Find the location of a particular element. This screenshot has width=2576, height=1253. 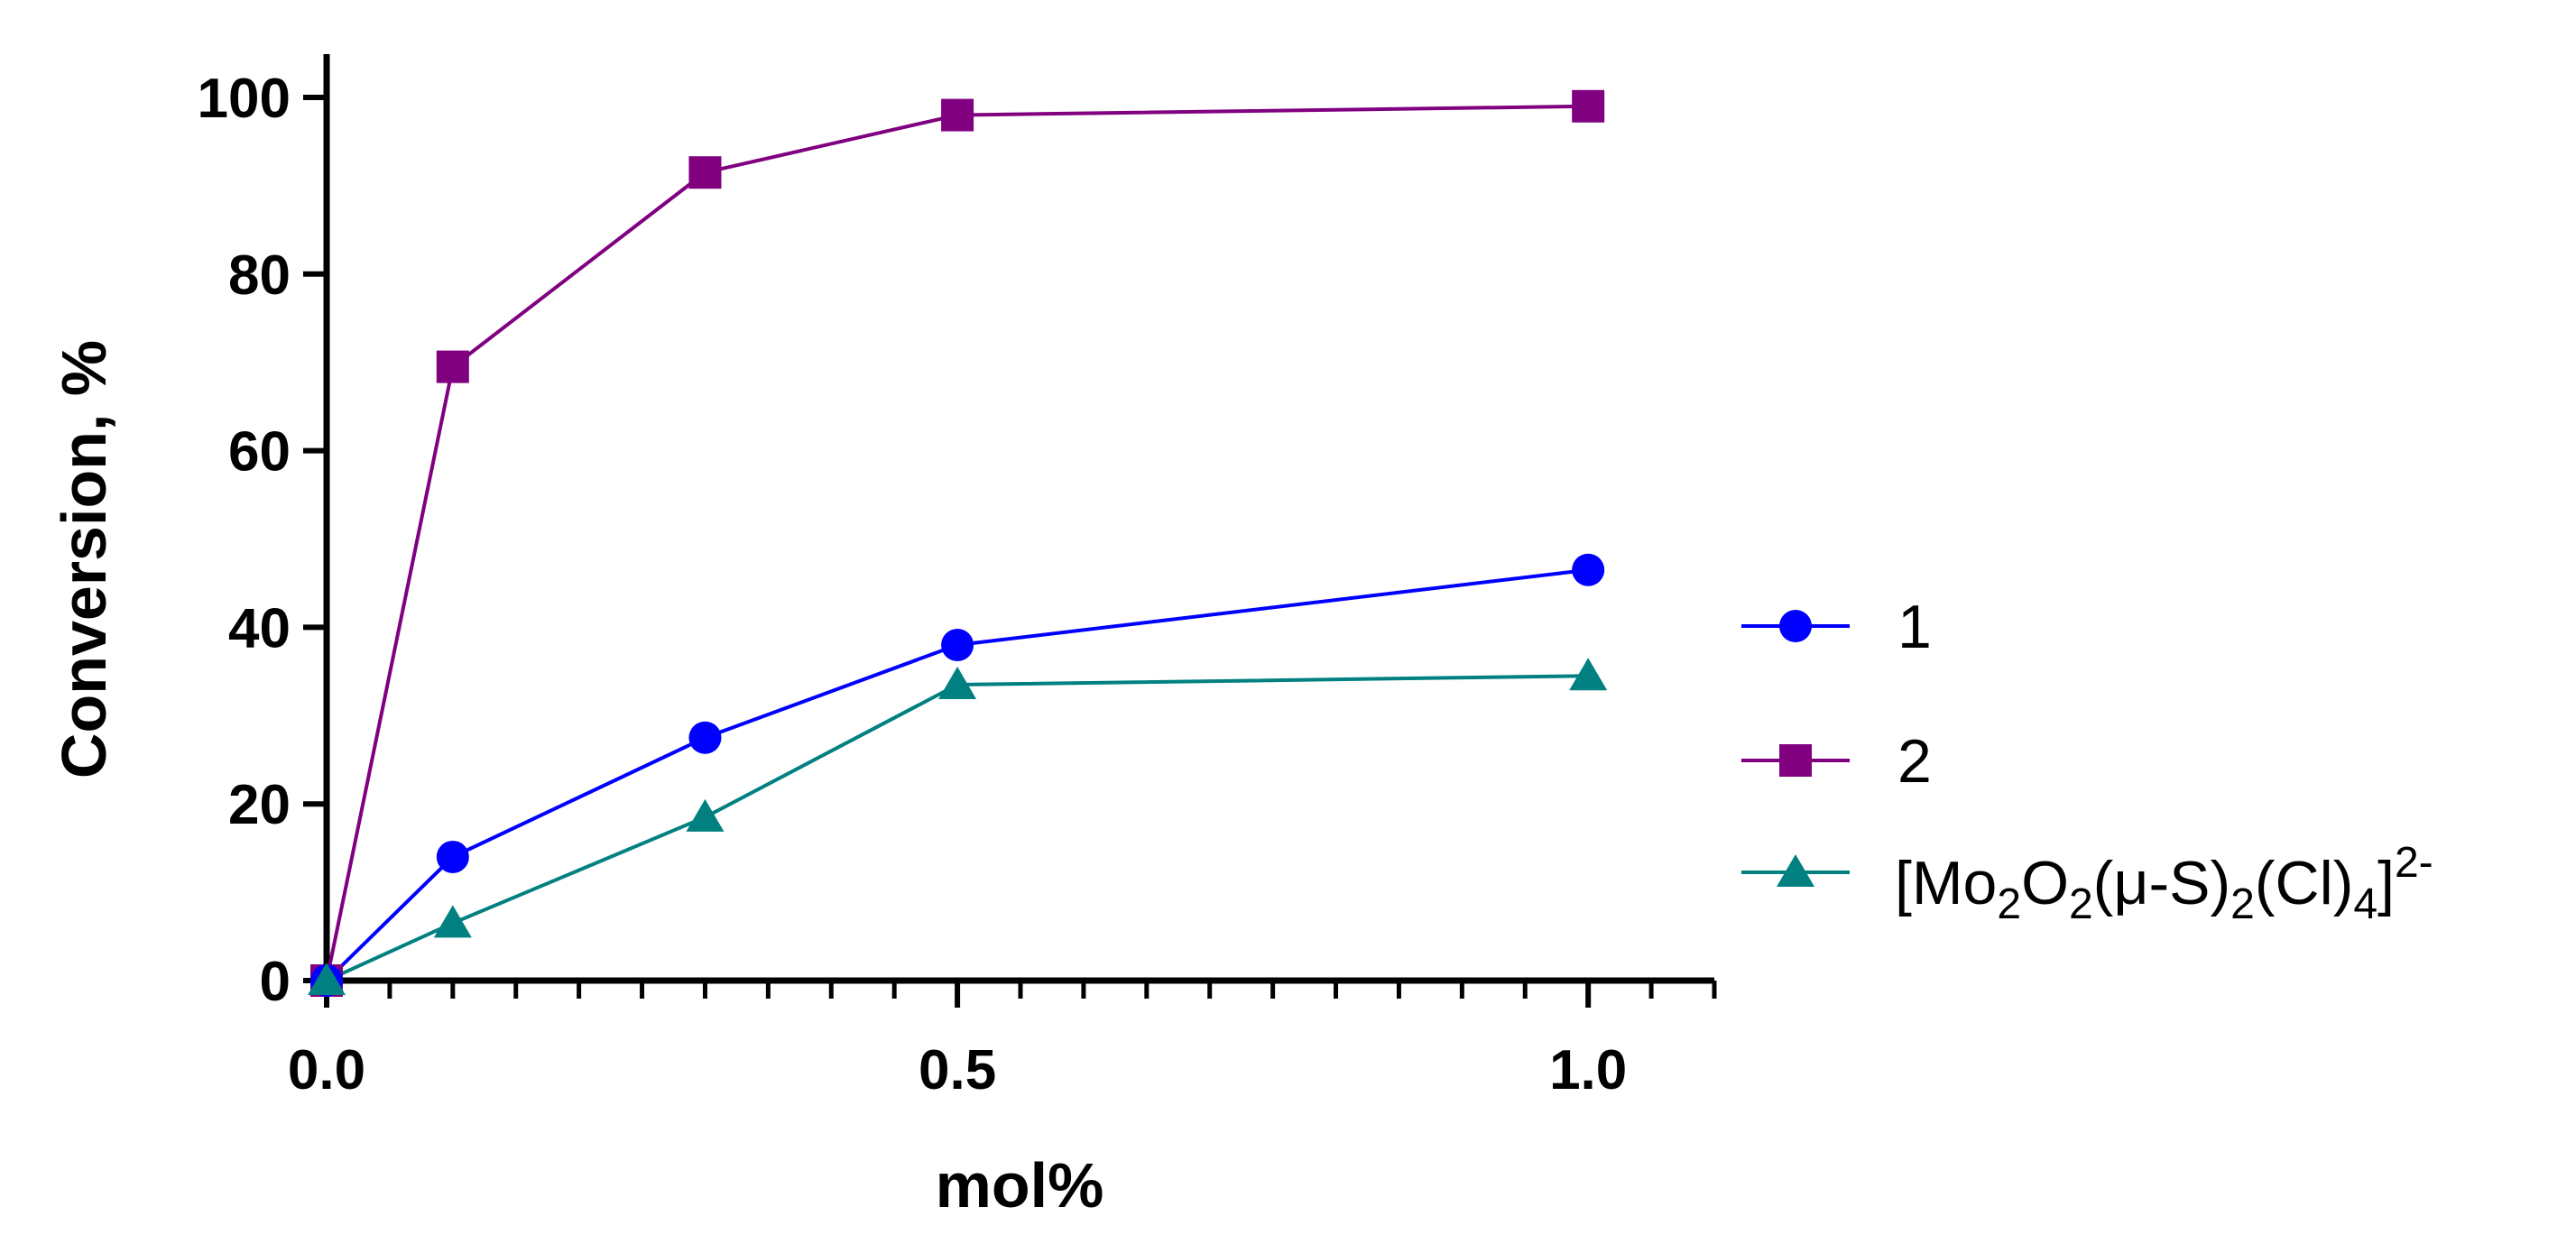

x-axis-title: mol% is located at coordinates (1020, 1185).